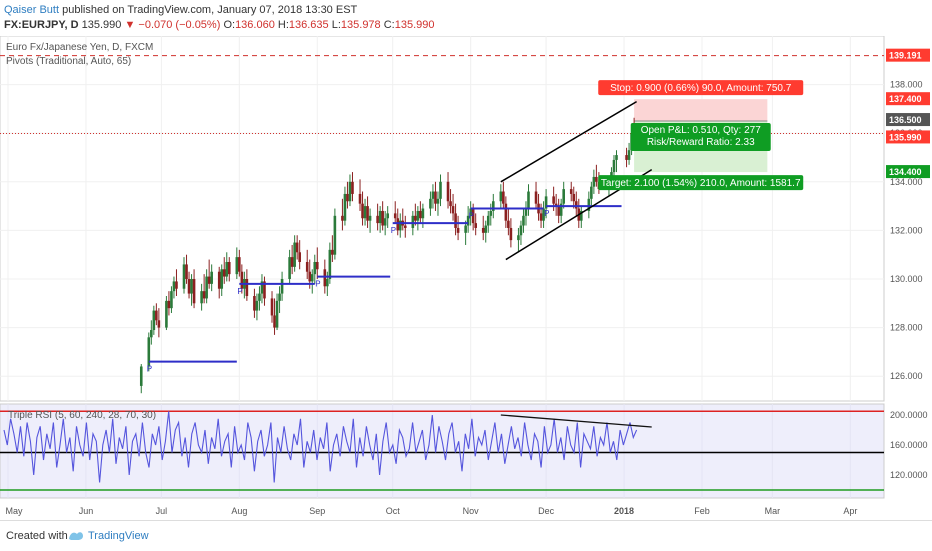 This screenshot has width=932, height=551. What do you see at coordinates (624, 511) in the screenshot?
I see `x-tick-label: 2018` at bounding box center [624, 511].